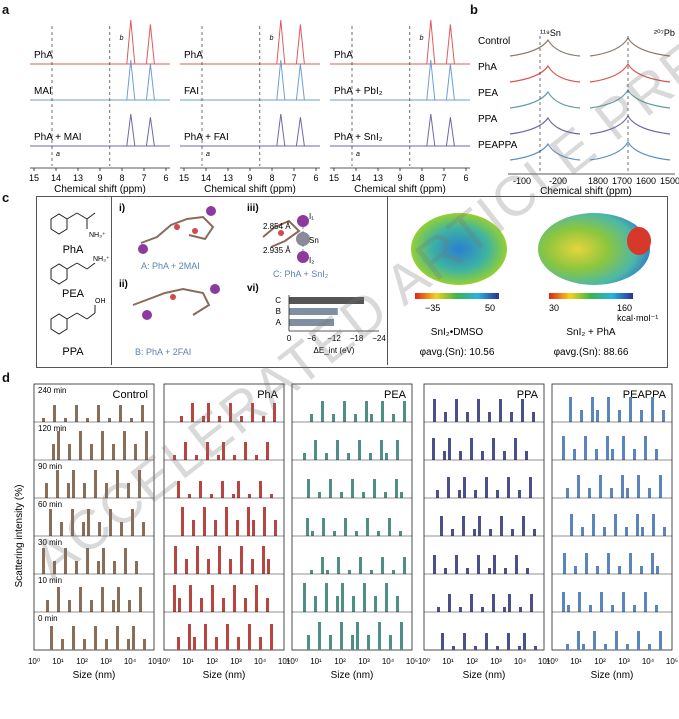  What do you see at coordinates (191, 91) in the screenshot?
I see `a-row-label: FAI` at bounding box center [191, 91].